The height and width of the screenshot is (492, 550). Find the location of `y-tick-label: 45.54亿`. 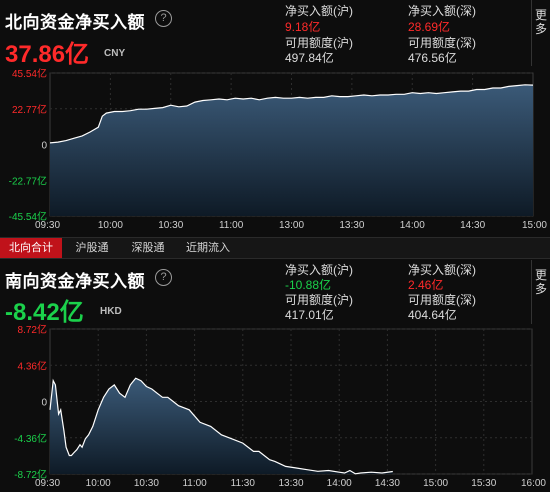

y-tick-label: 45.54亿 is located at coordinates (29, 73).